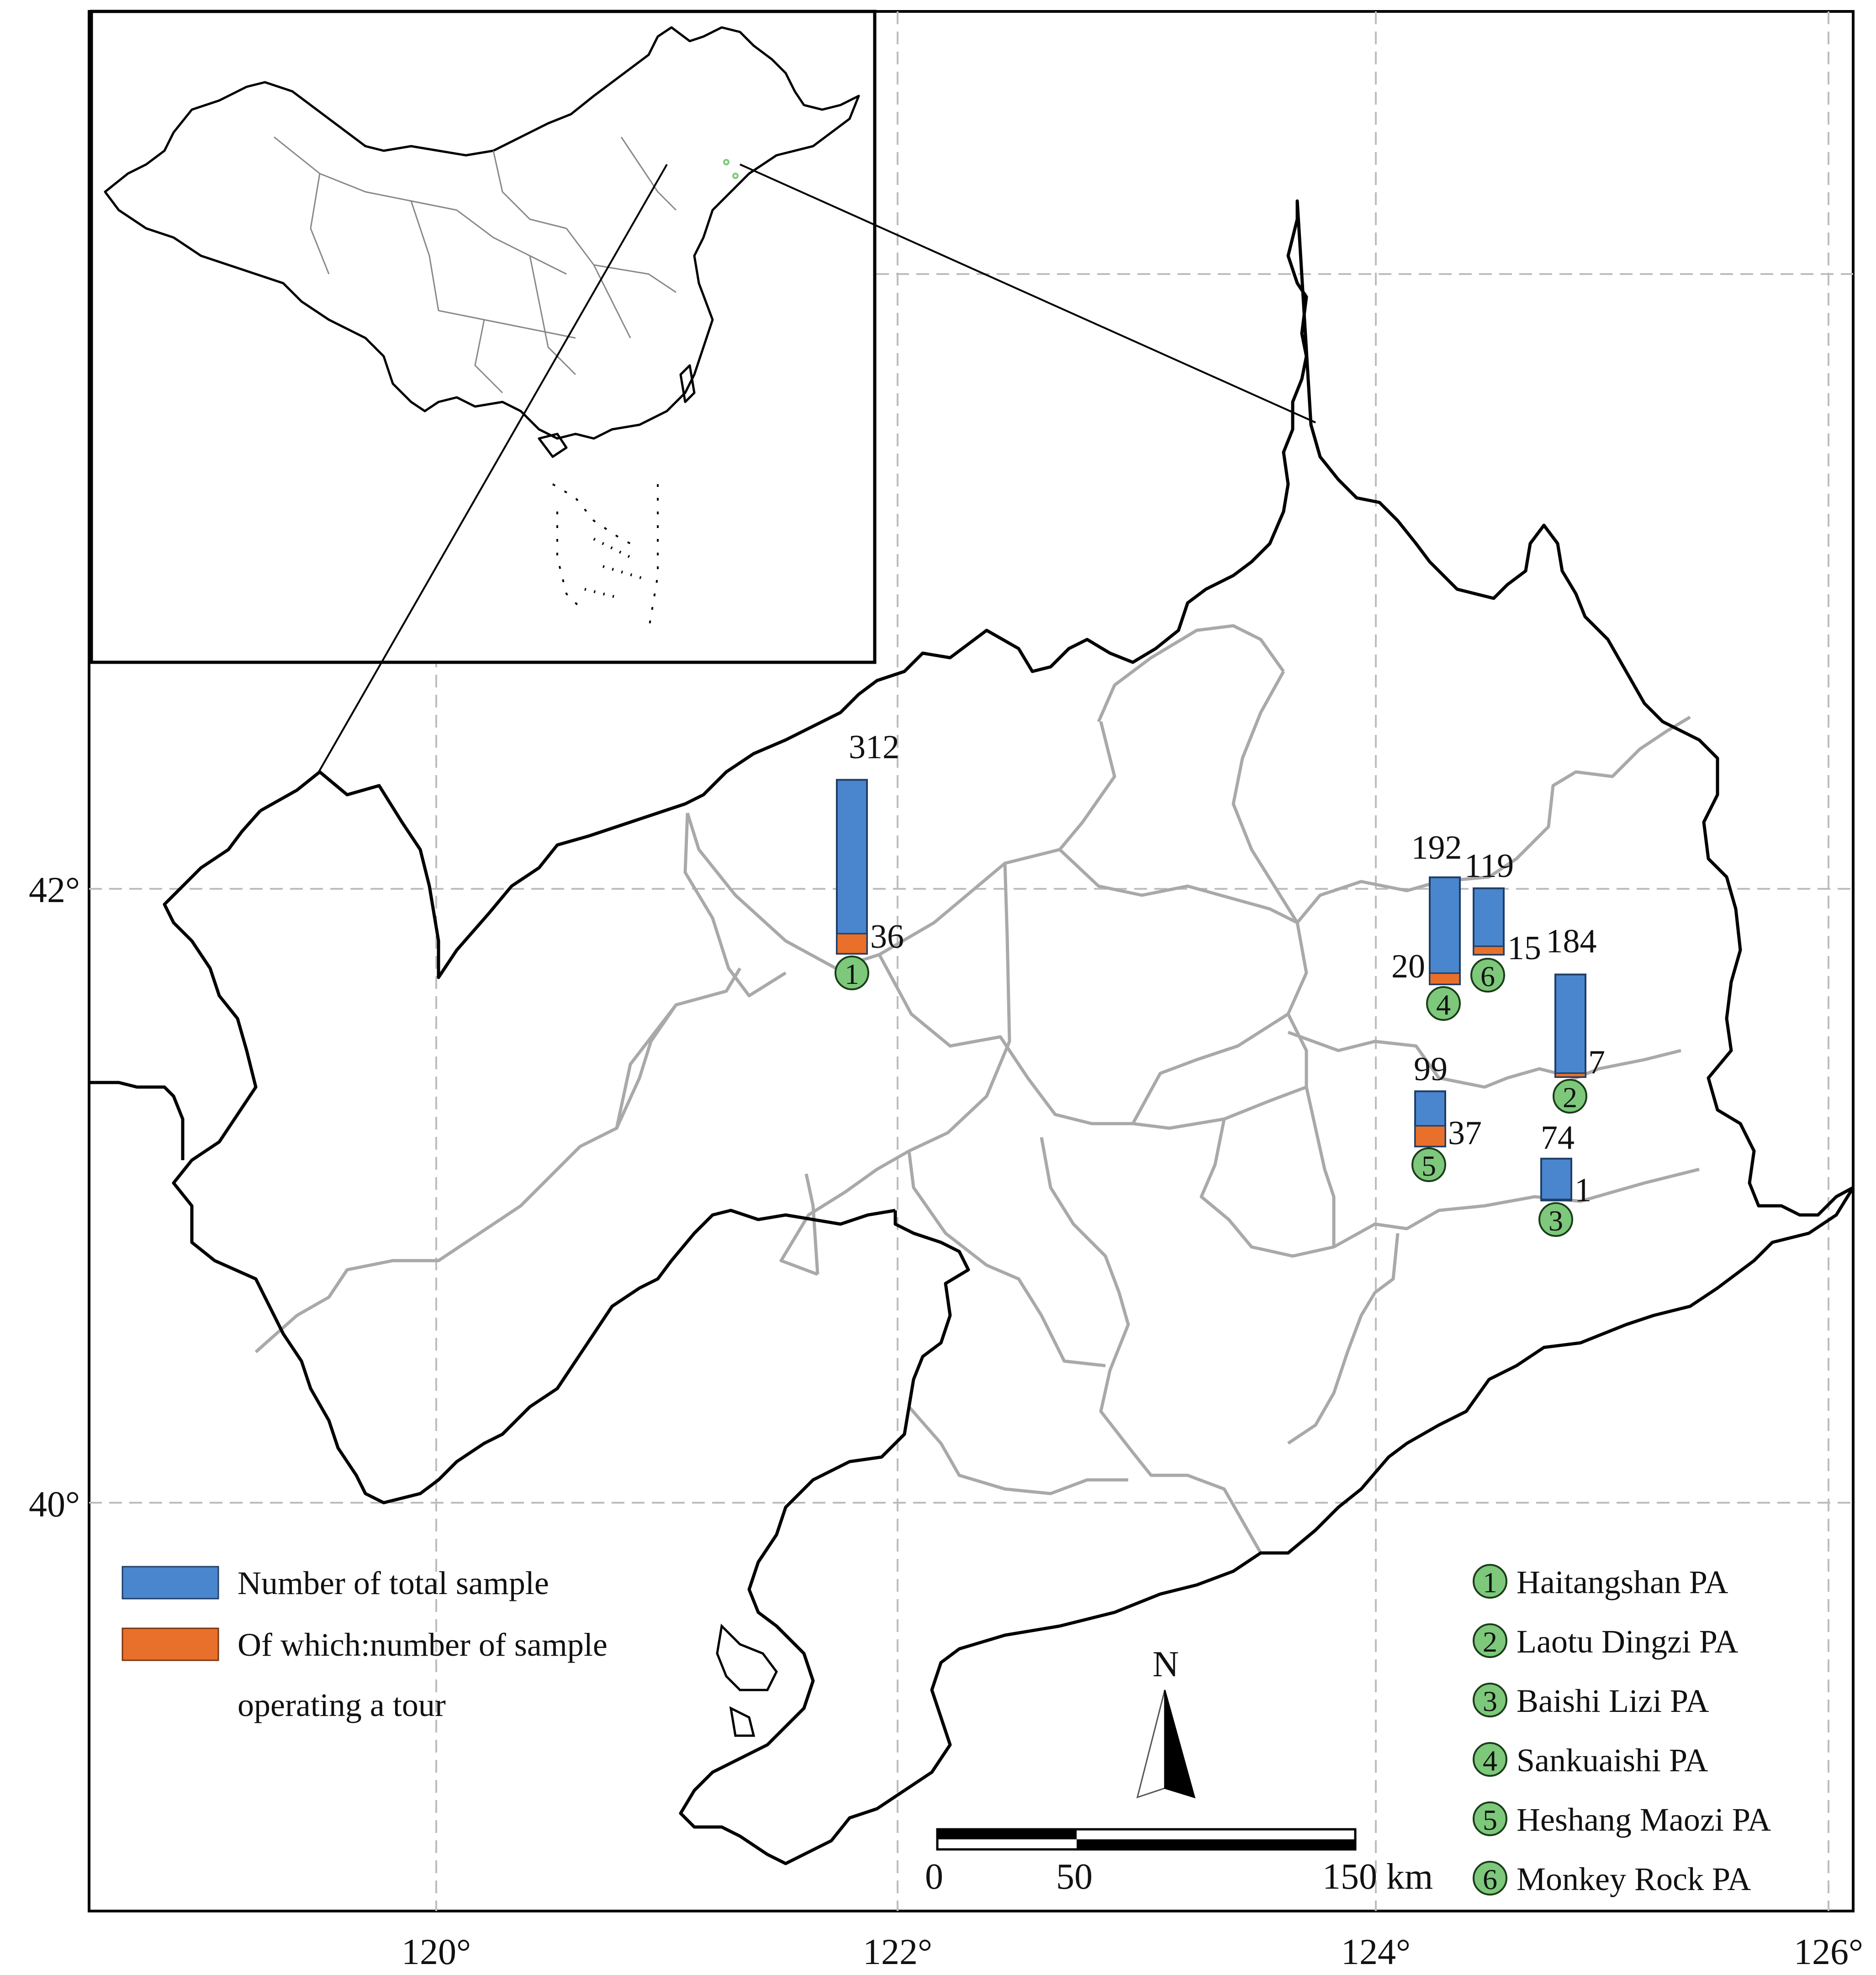 The width and height of the screenshot is (1876, 1975). Describe the element at coordinates (1583, 1190) in the screenshot. I see `bar-tour-label: 1` at that location.